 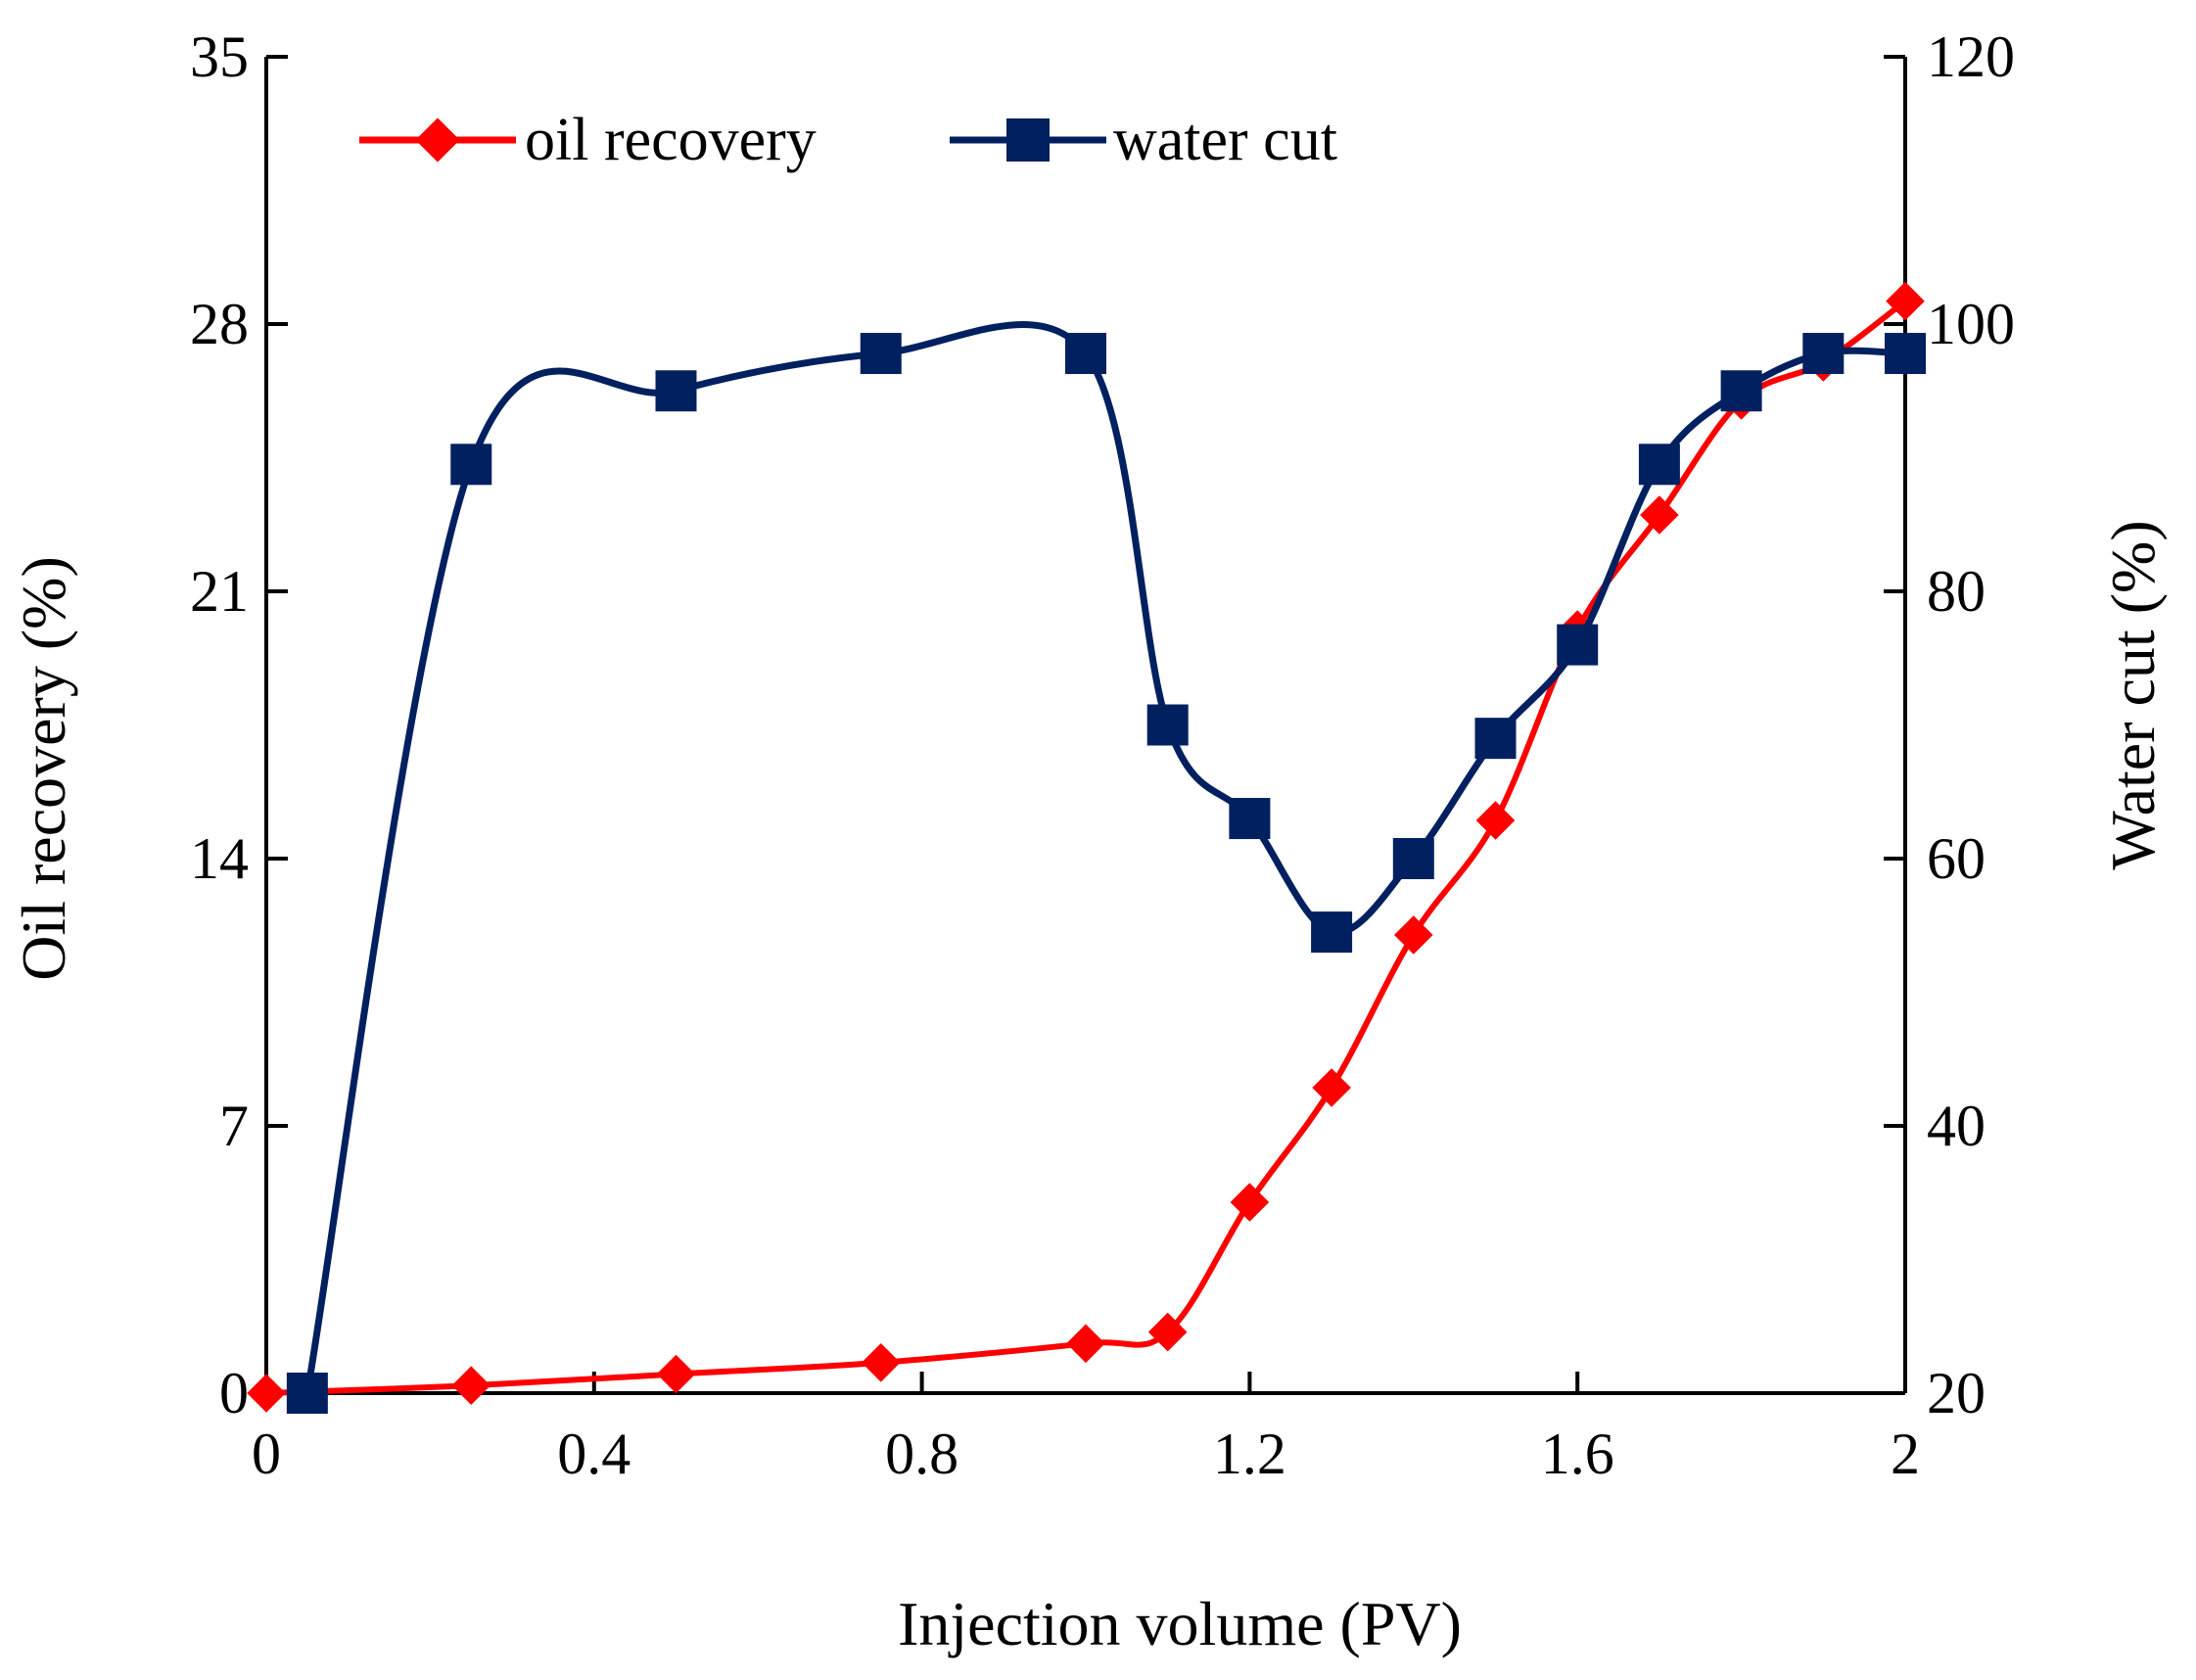 I want to click on legend-oil-recovery-marker, so click(x=437, y=140).